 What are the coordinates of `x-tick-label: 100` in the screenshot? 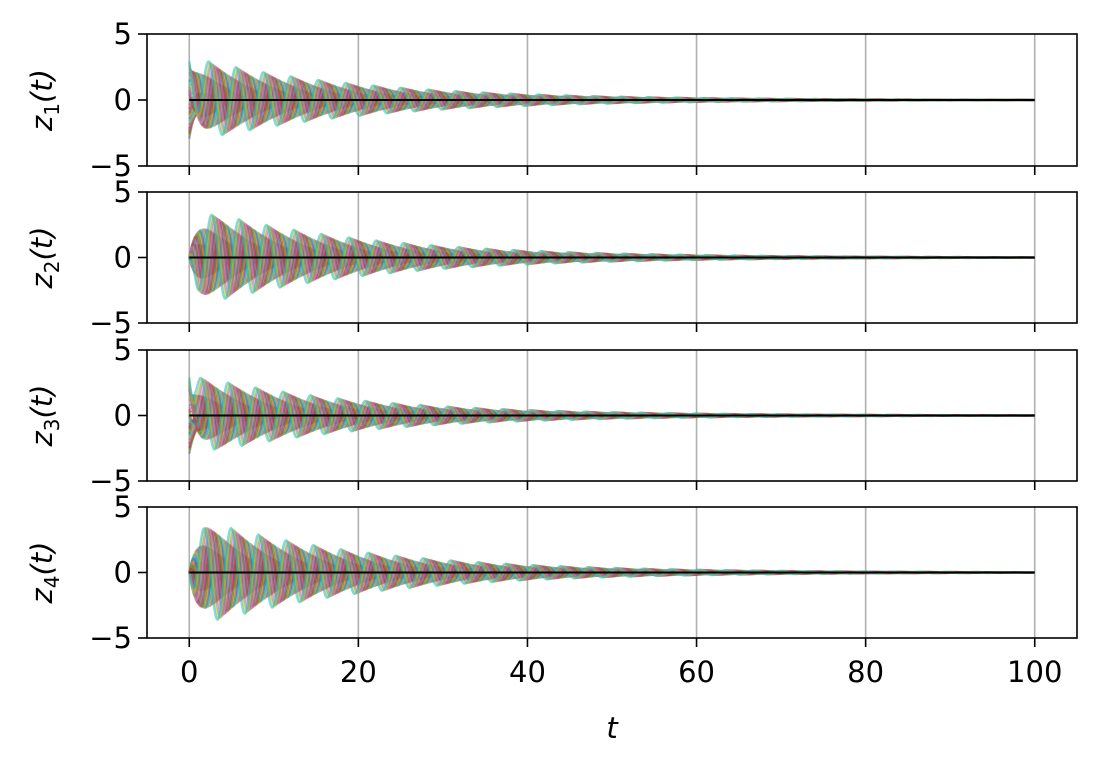 It's located at (1034, 672).